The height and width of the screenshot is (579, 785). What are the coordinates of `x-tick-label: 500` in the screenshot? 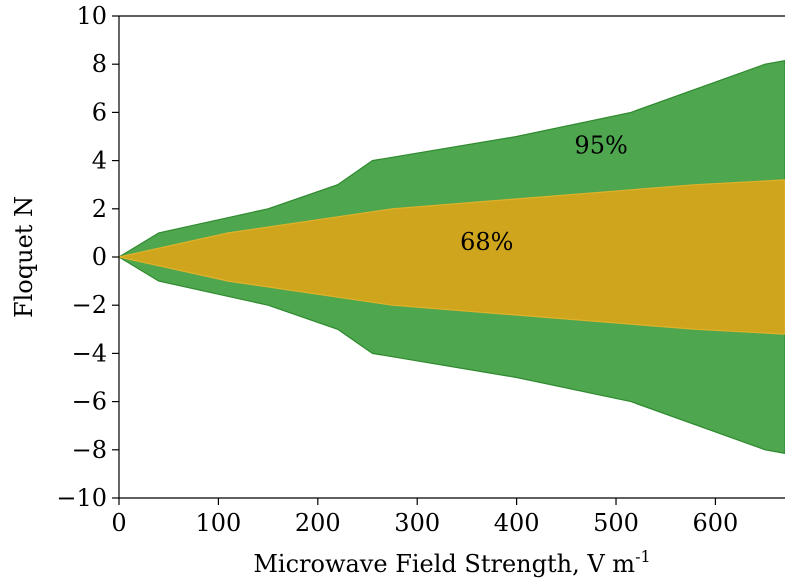 It's located at (616, 523).